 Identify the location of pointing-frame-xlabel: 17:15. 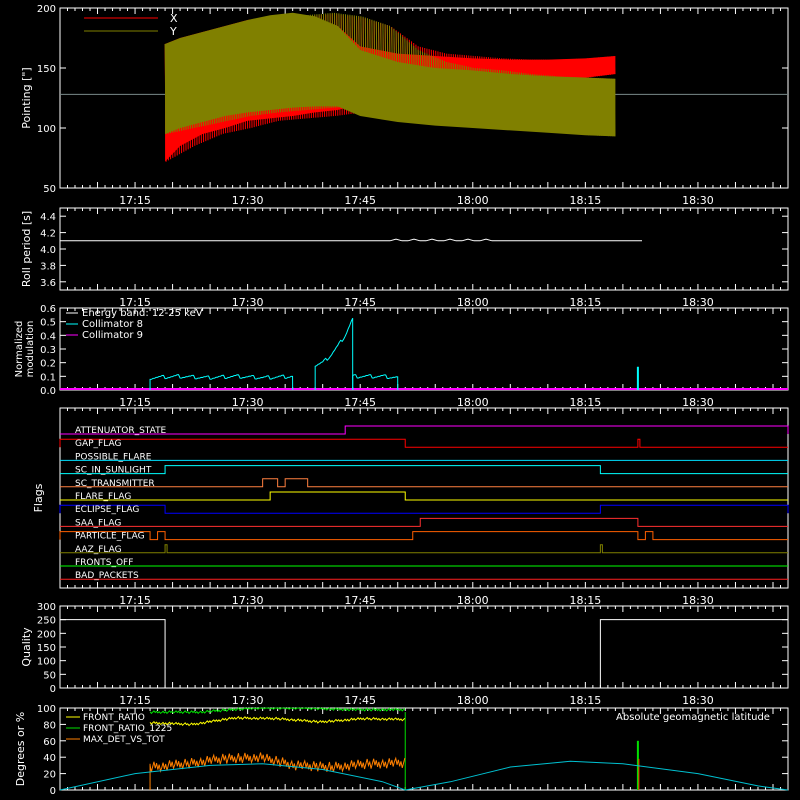
(135, 200).